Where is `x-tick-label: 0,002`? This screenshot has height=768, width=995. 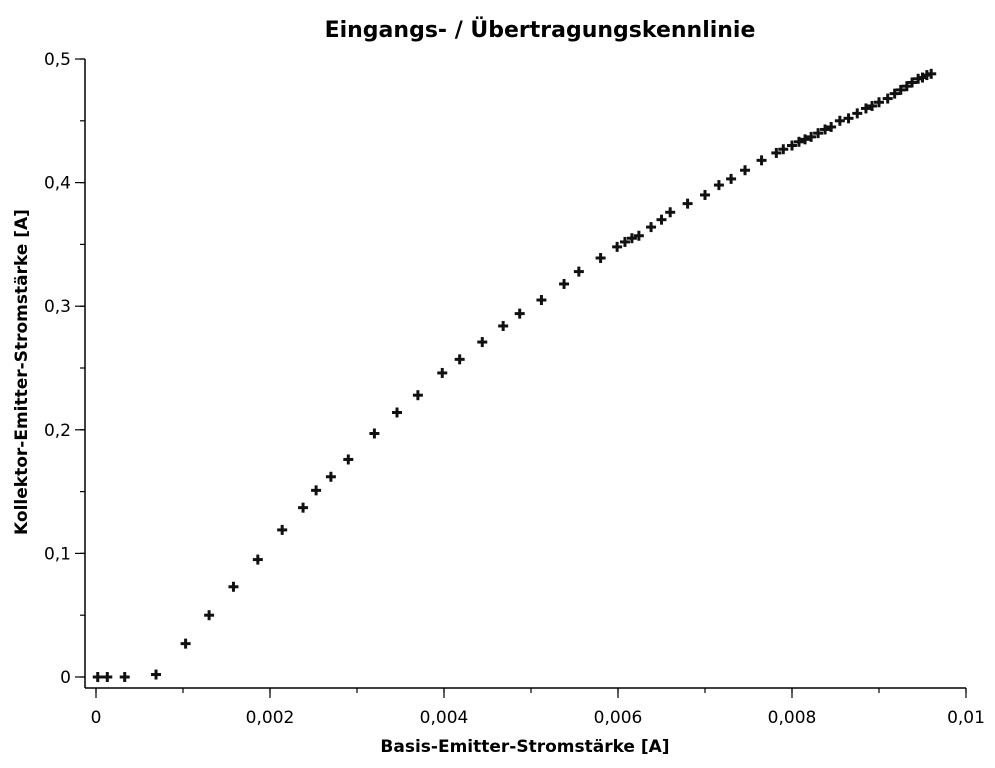
x-tick-label: 0,002 is located at coordinates (270, 718).